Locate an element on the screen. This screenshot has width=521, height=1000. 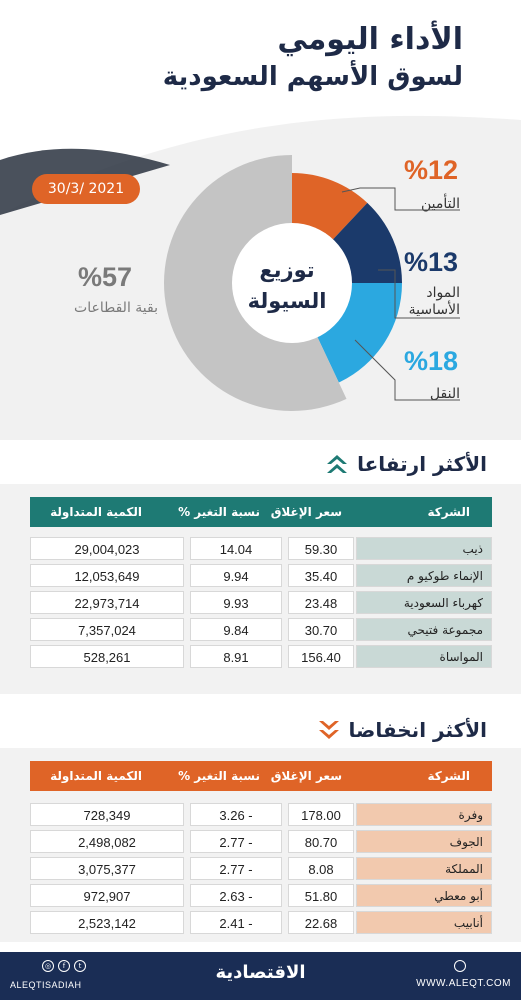
volume-cell: 2,498,082 is located at coordinates (107, 841).